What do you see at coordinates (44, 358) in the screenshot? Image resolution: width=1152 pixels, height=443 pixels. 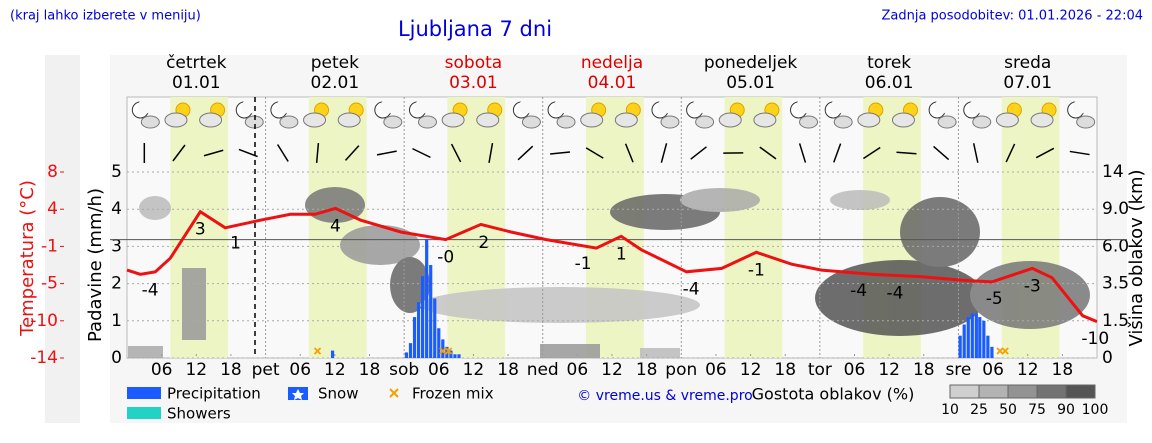 I see `y2-tick-label: -14` at bounding box center [44, 358].